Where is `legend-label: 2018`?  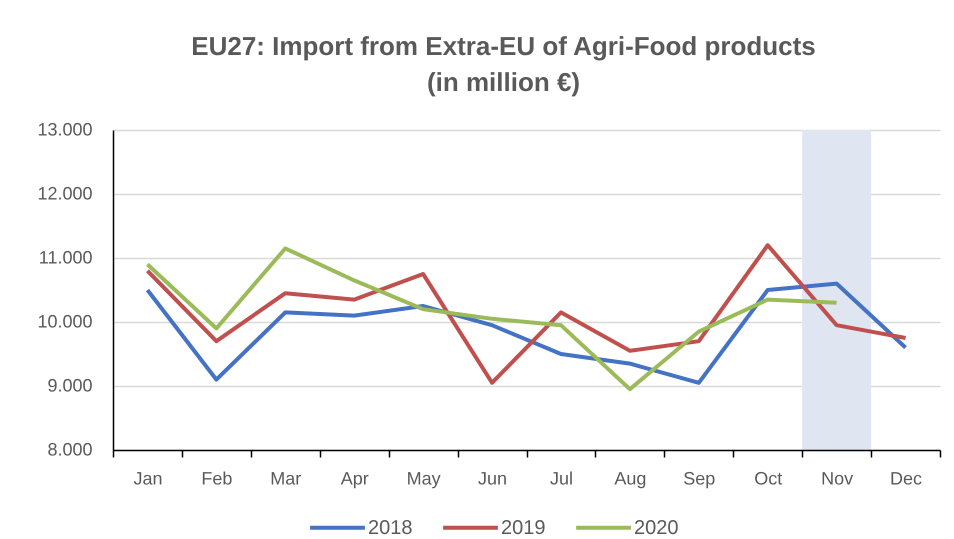 legend-label: 2018 is located at coordinates (390, 527).